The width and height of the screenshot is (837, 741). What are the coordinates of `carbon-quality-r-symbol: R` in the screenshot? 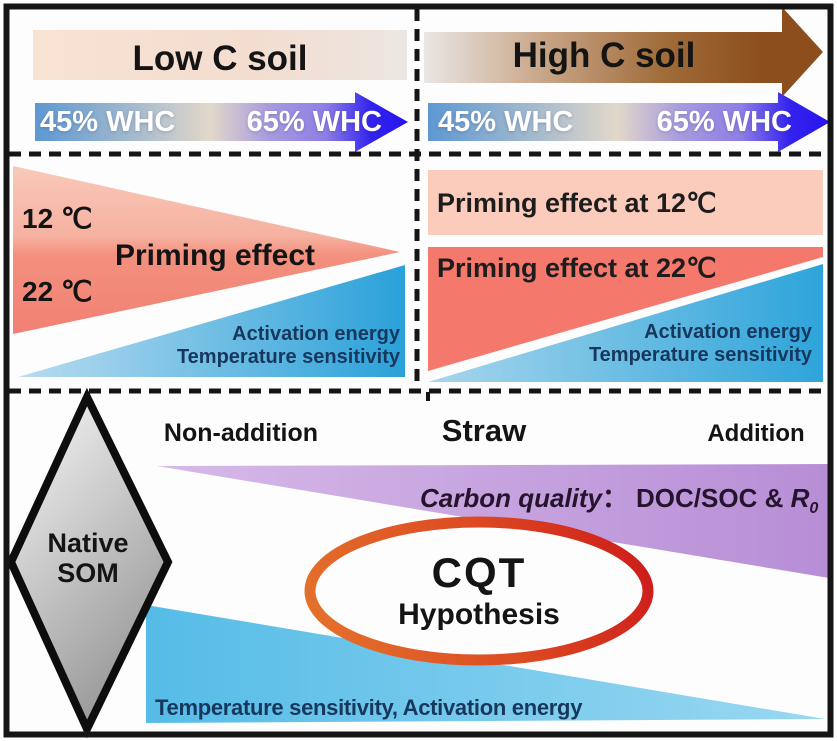 It's located at (800, 498).